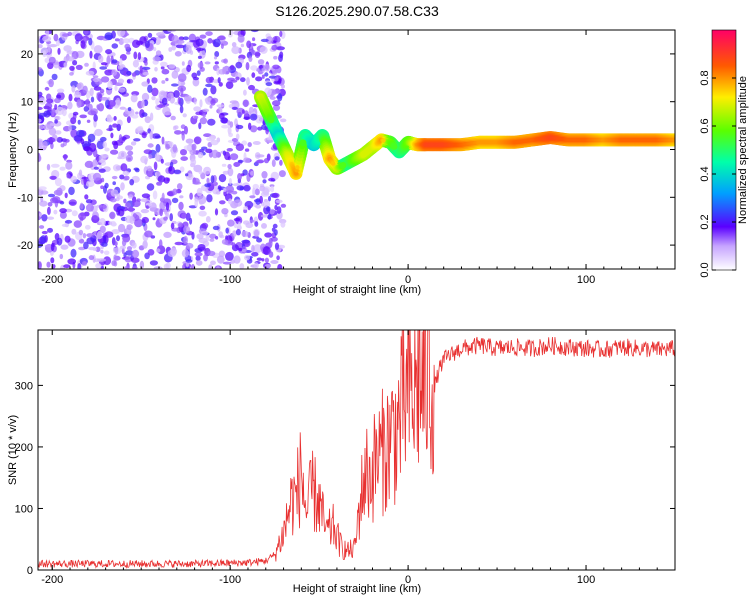 The image size is (750, 600). I want to click on spectrogram-ylabel: Frequency (Hz), so click(13, 150).